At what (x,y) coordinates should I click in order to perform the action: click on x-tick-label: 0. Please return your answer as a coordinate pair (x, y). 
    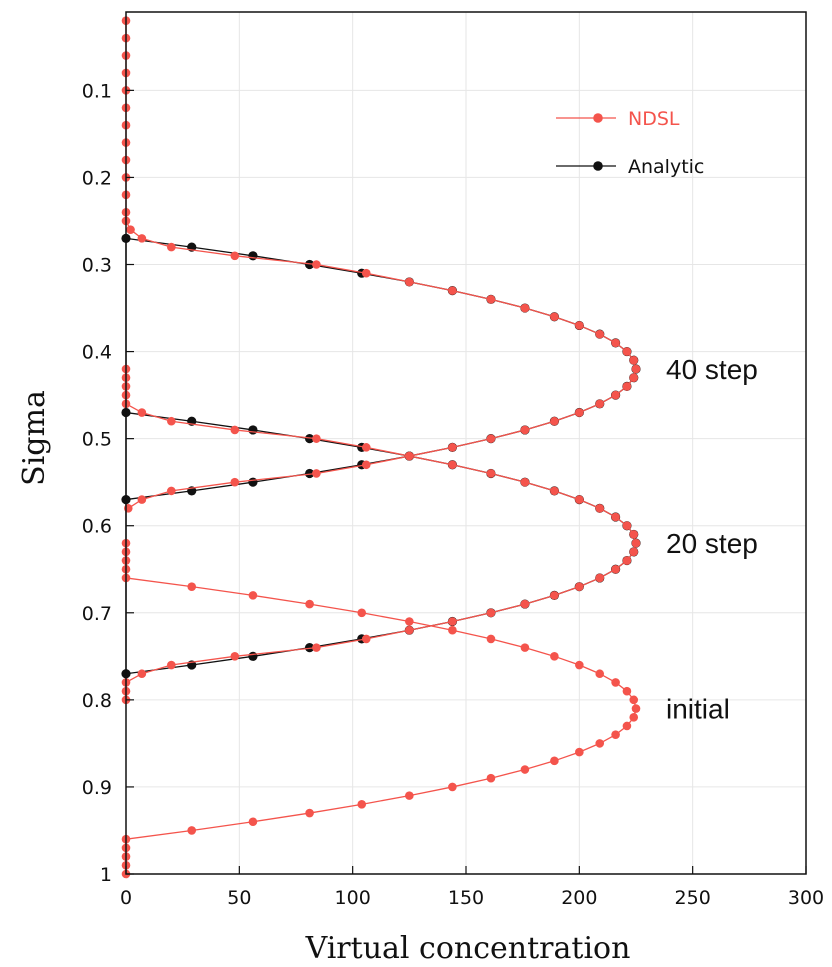
    Looking at the image, I should click on (126, 898).